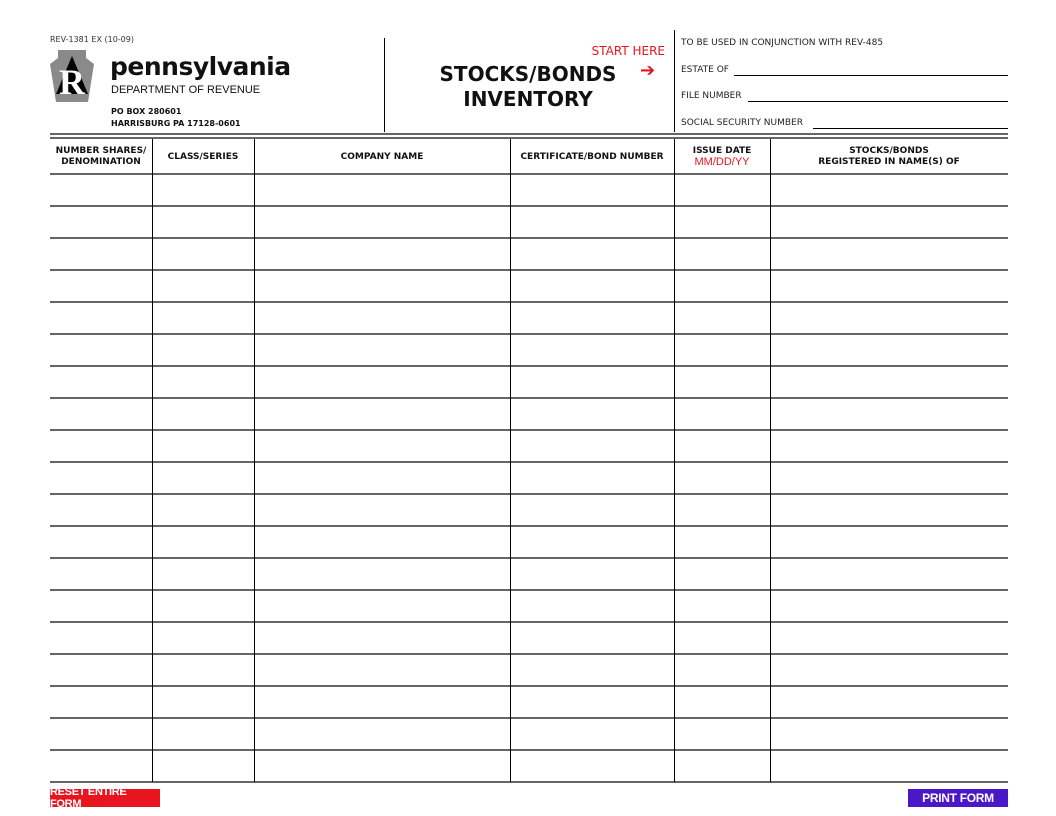  Describe the element at coordinates (878, 101) in the screenshot. I see `file-number-field` at that location.